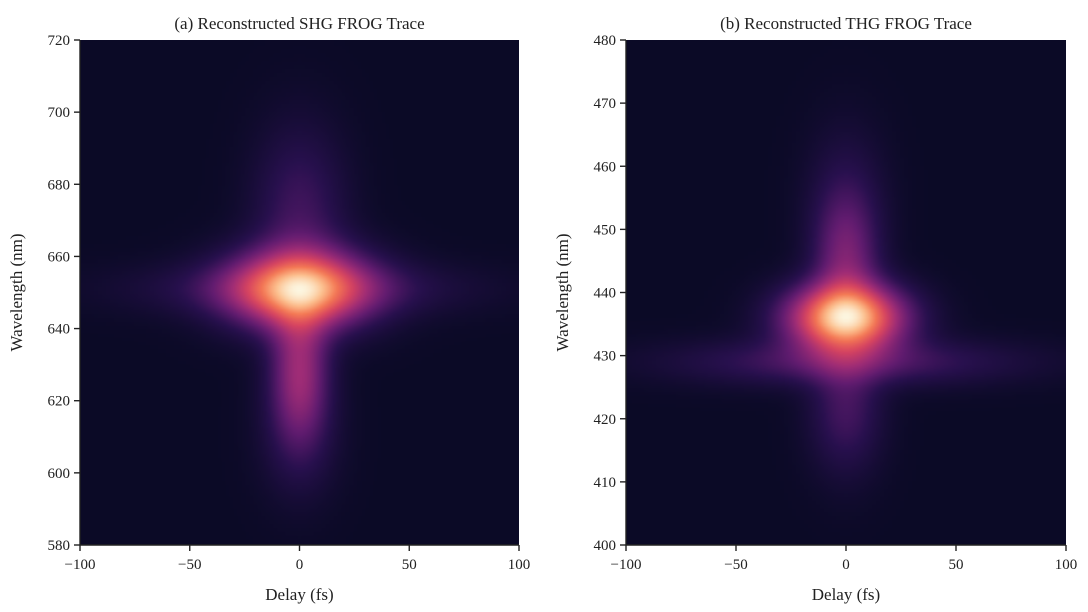 The width and height of the screenshot is (1088, 612). Describe the element at coordinates (956, 565) in the screenshot. I see `thg-x-tick-label: 50` at that location.